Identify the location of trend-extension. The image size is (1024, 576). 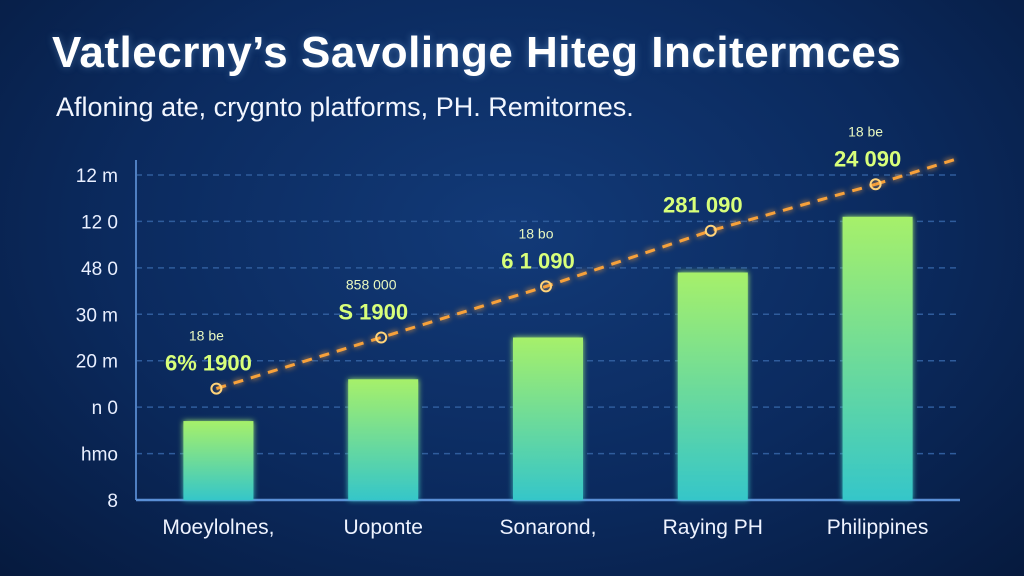
(916, 171).